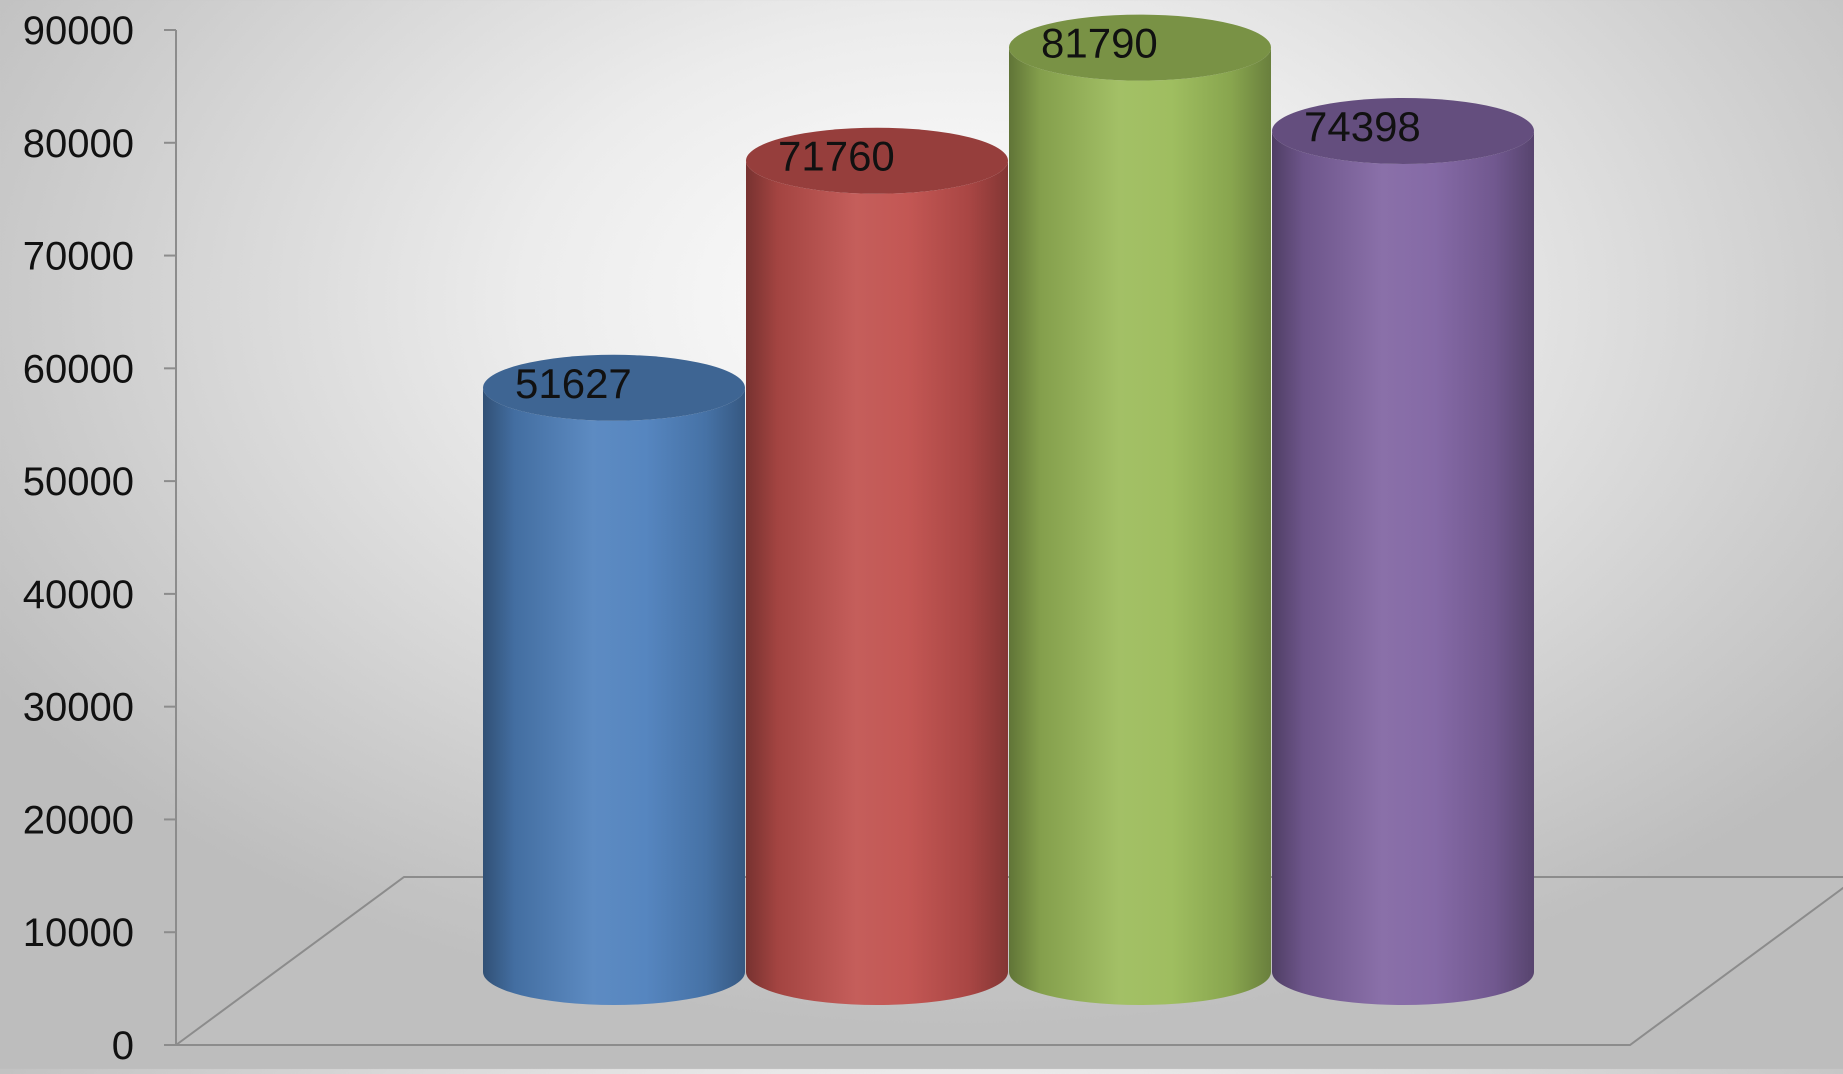 The height and width of the screenshot is (1074, 1843). What do you see at coordinates (78, 595) in the screenshot?
I see `y-tick-label: 40000` at bounding box center [78, 595].